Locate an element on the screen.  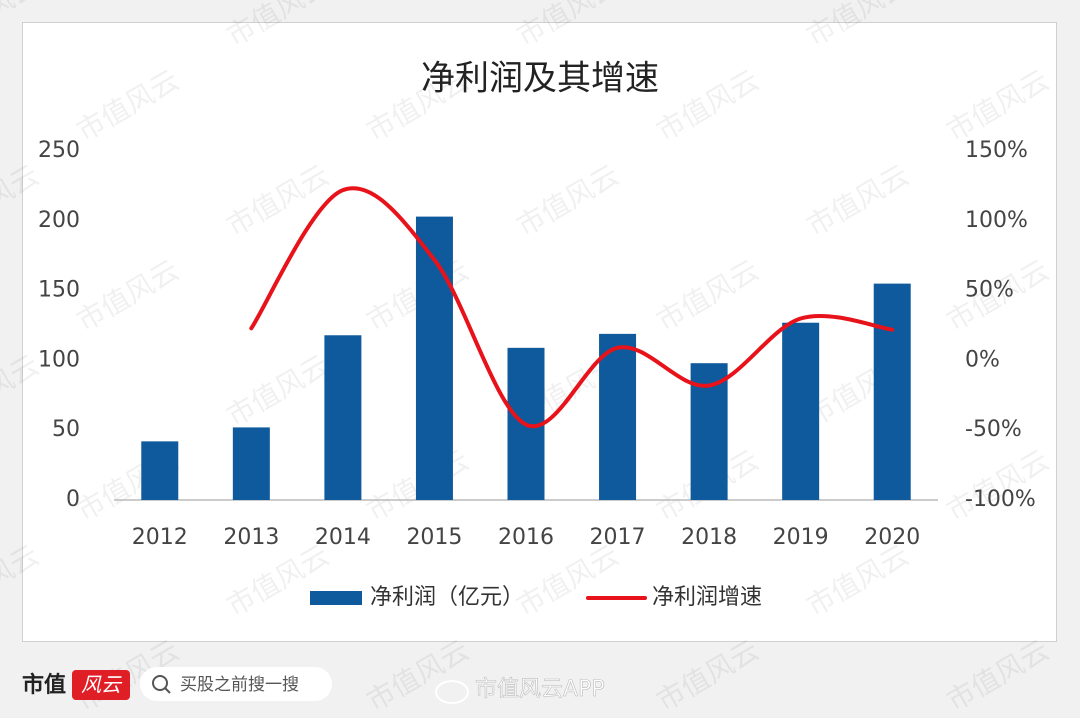
brand-mark-bg is located at coordinates (101, 685).